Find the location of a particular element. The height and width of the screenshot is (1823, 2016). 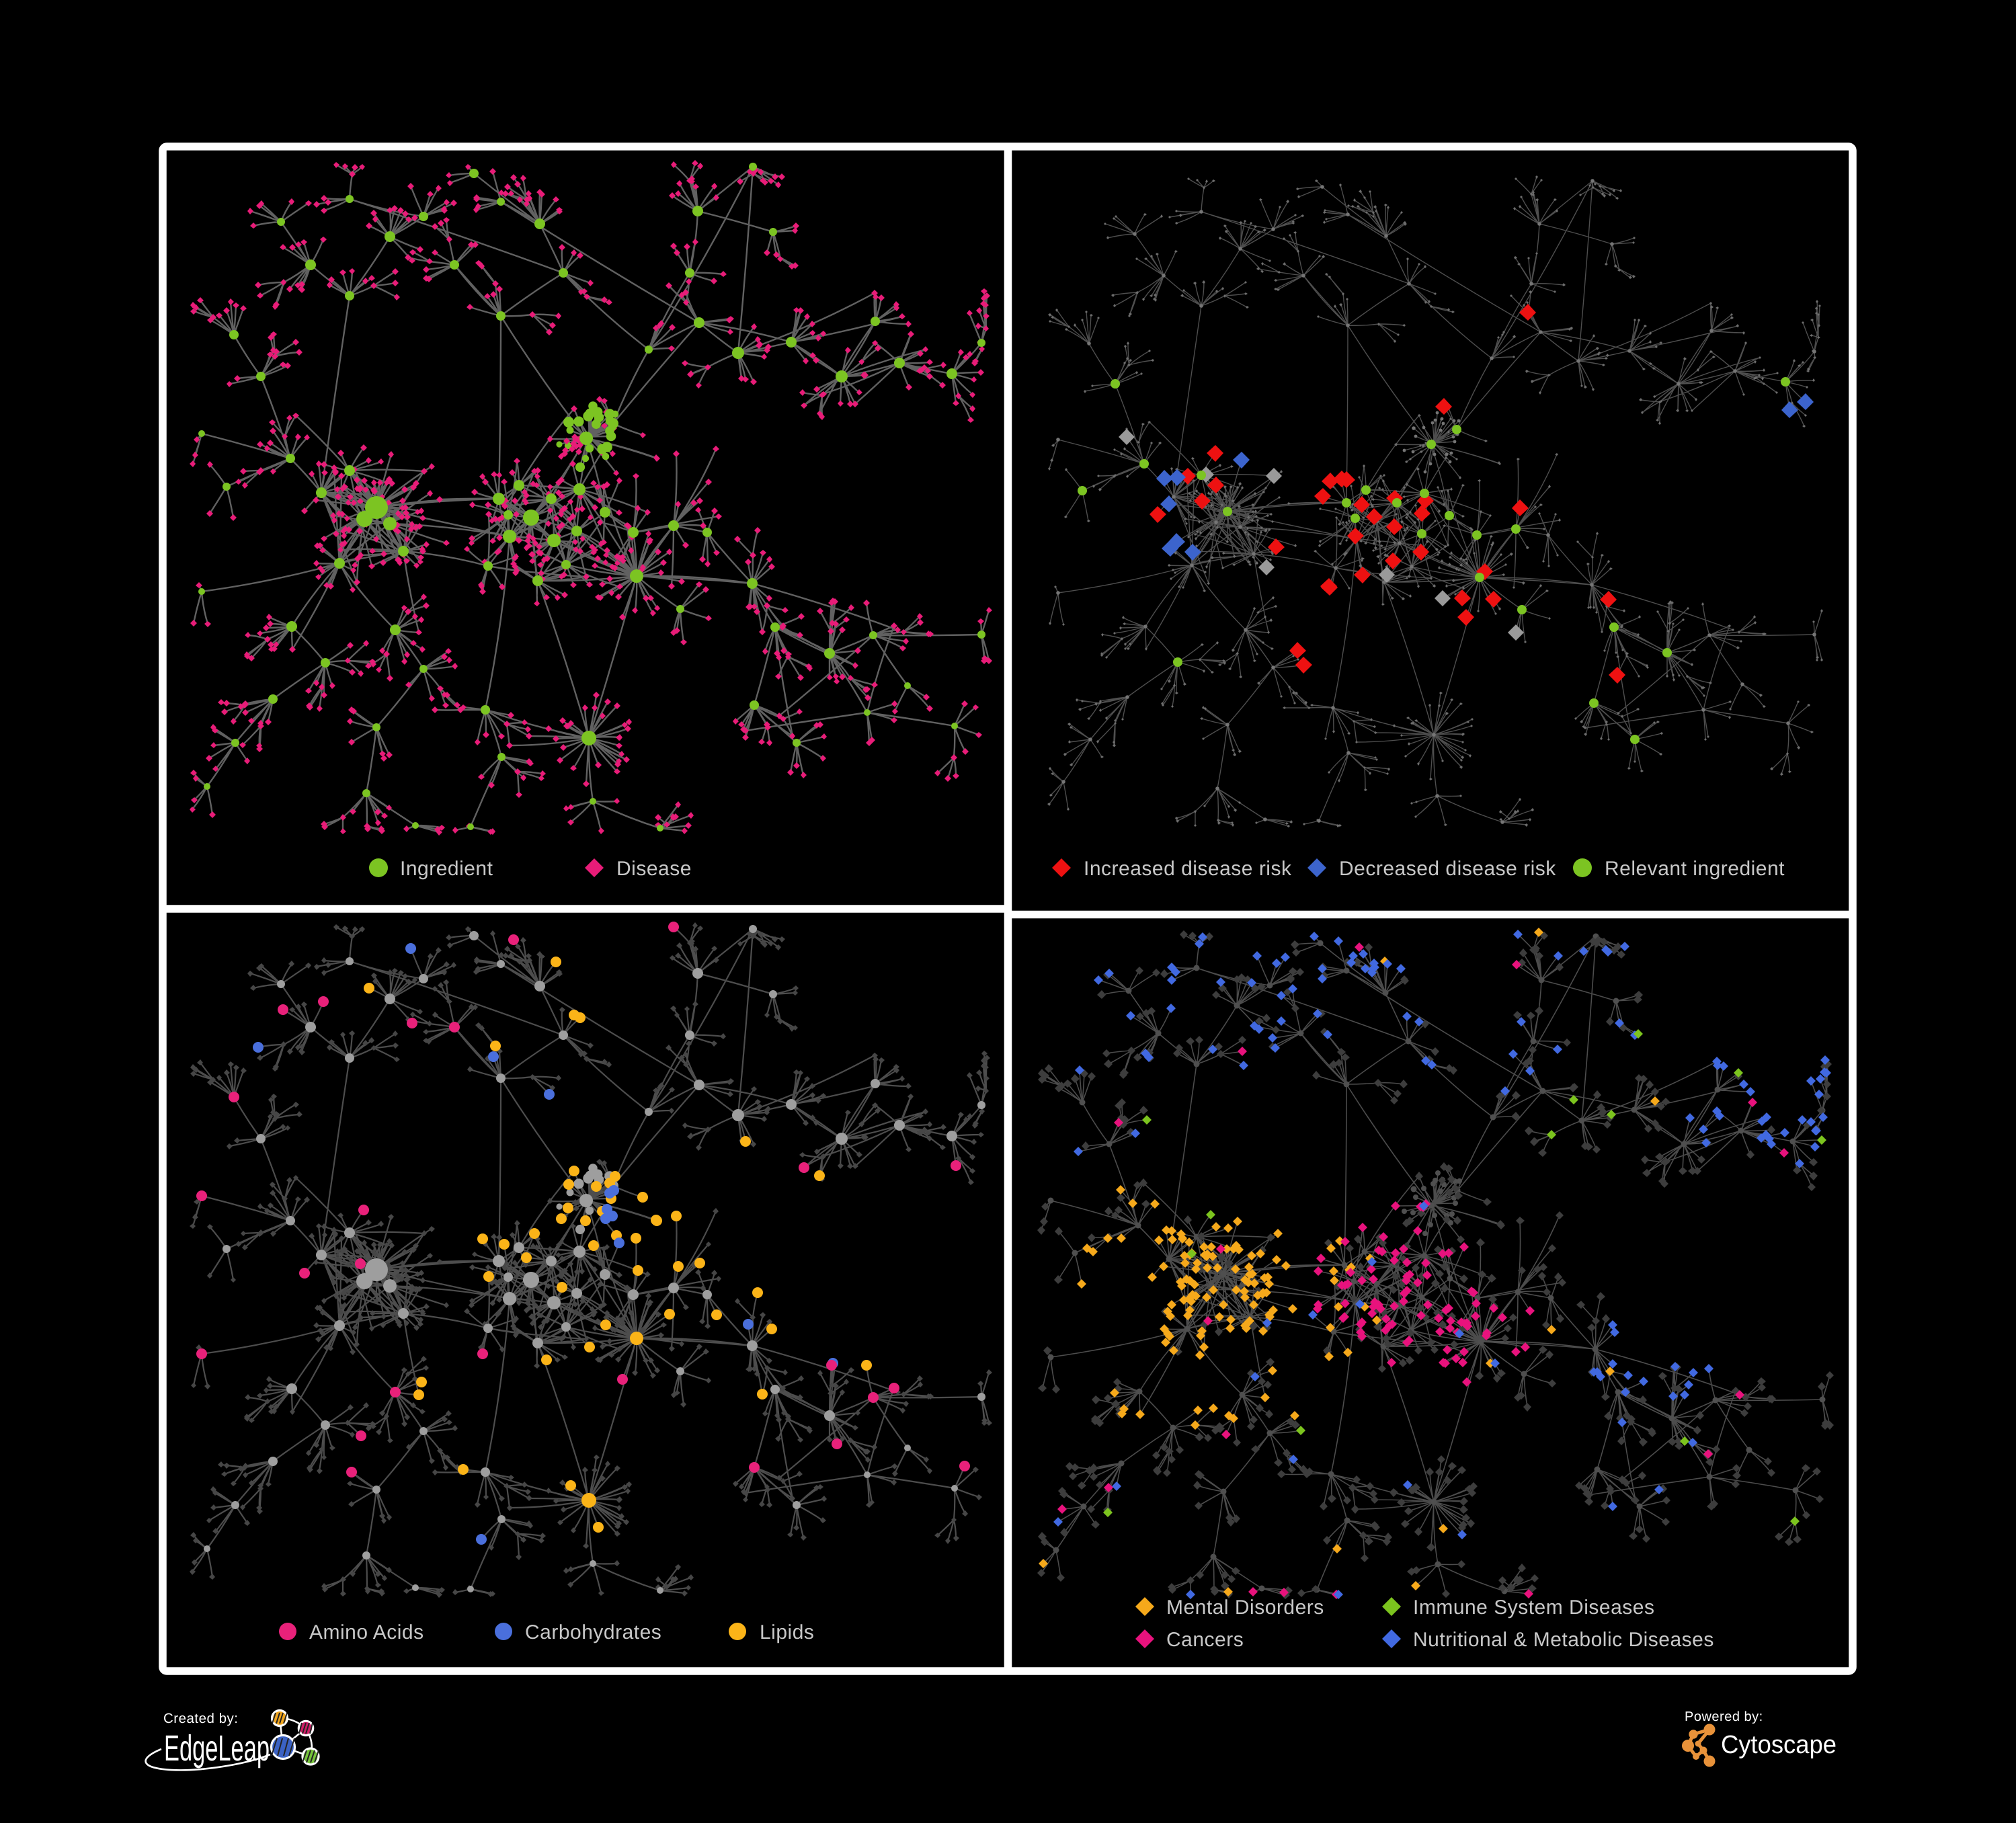

svg-text: Immune System Diseases is located at coordinates (1533, 1607).